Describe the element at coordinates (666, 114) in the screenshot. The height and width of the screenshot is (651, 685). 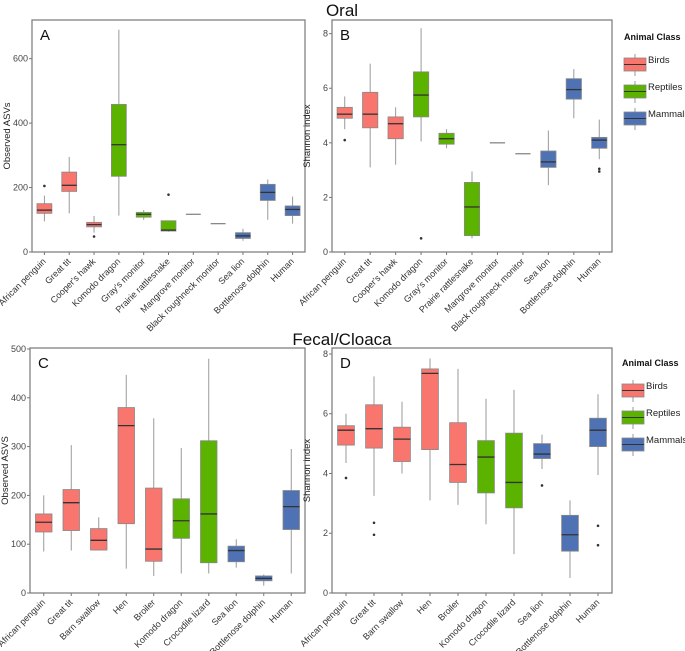
I see `legend-label: Mammals` at that location.